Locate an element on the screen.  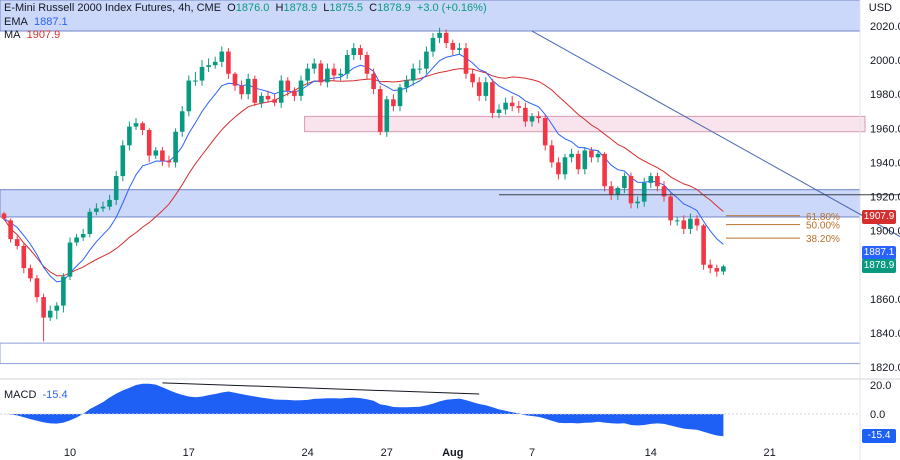
ema-label: EMA is located at coordinates (16, 22).